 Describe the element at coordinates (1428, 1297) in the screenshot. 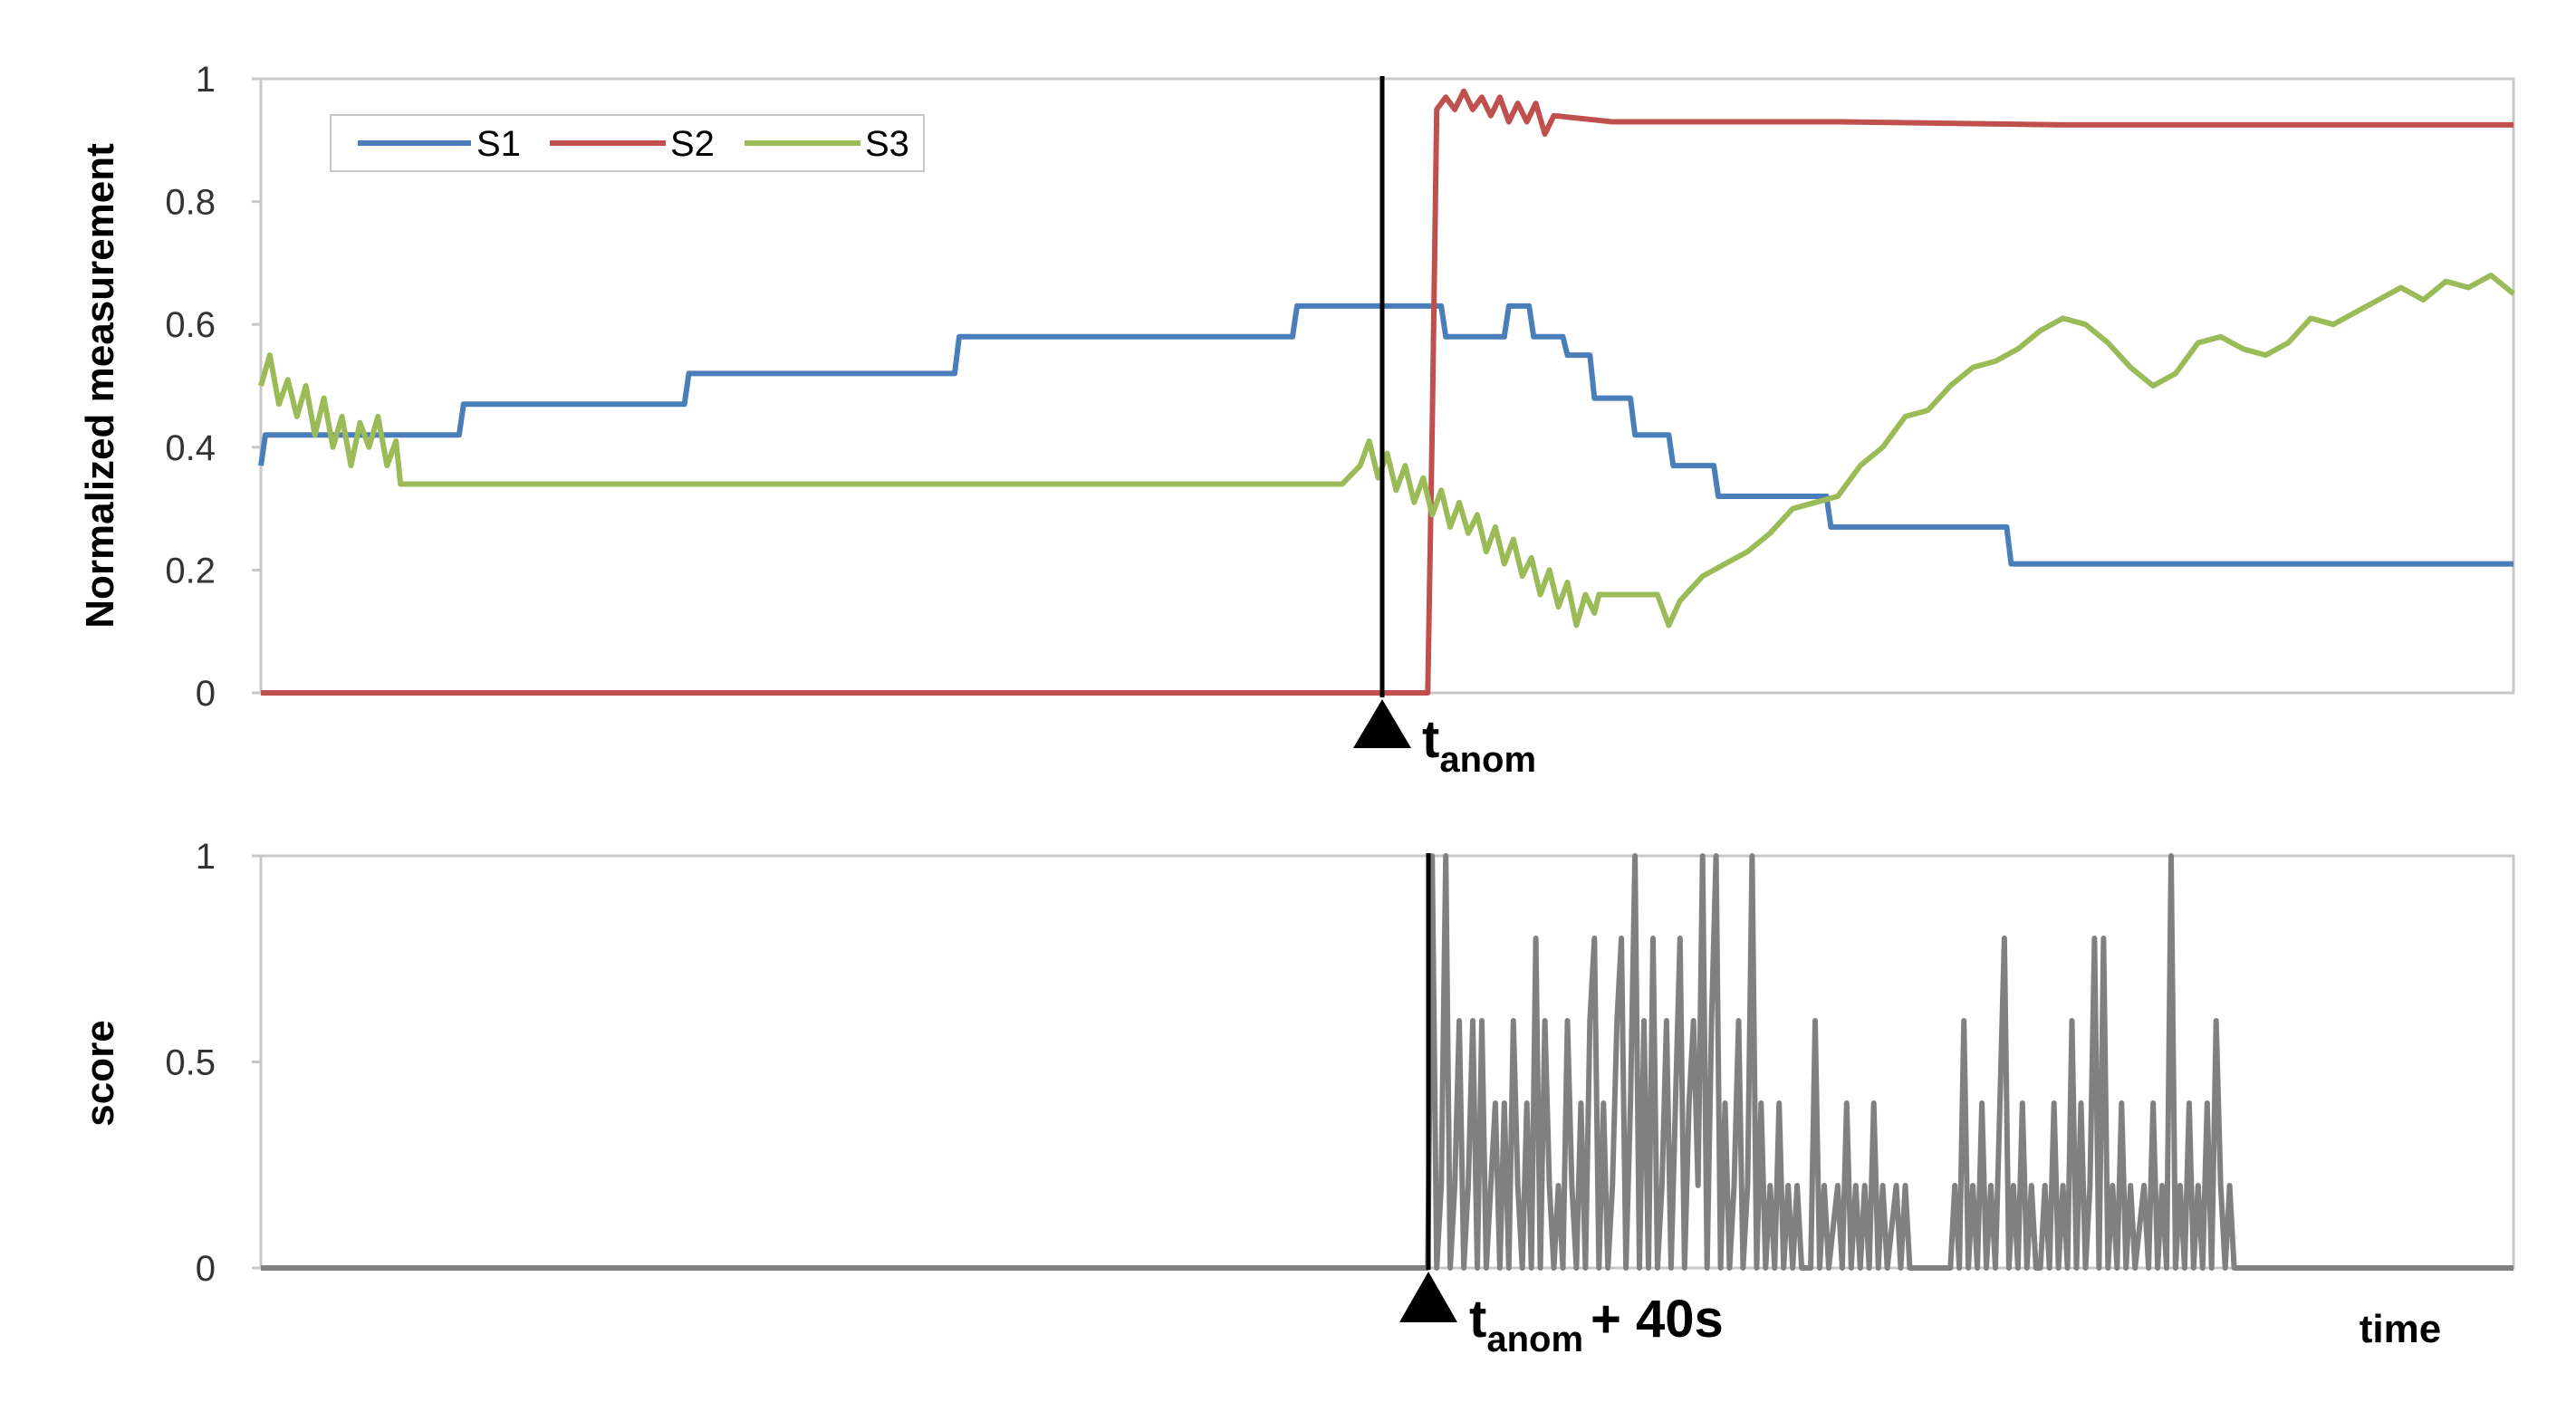

I see `anomaly-triangle-bottom` at that location.